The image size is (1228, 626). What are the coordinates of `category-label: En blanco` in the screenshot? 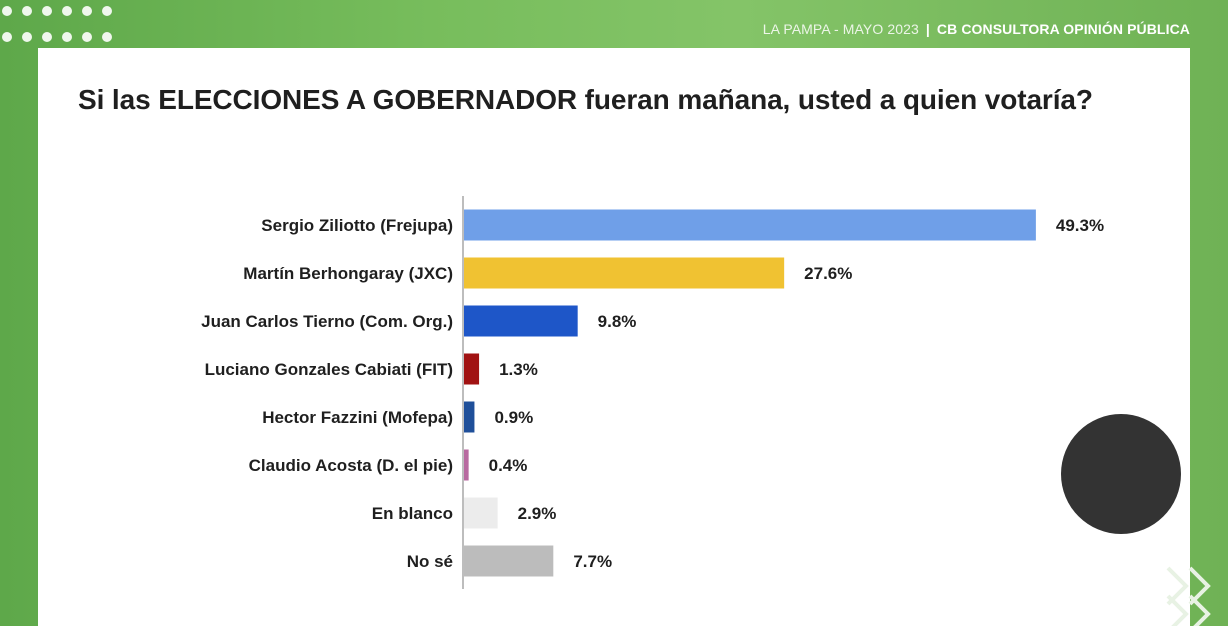 It's located at (412, 513).